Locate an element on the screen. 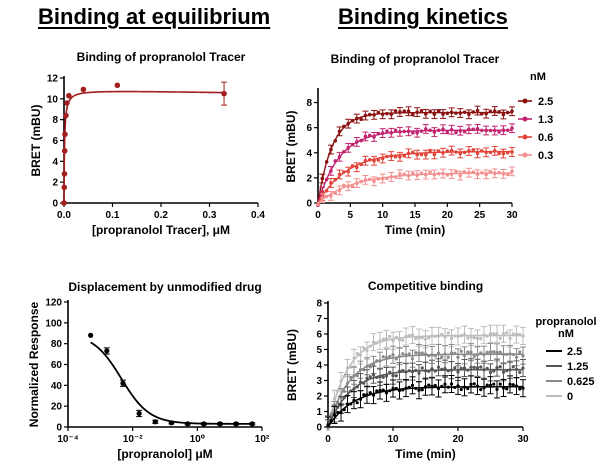 Image resolution: width=609 pixels, height=466 pixels. chart-b-y-tick-label: 4 is located at coordinates (309, 153).